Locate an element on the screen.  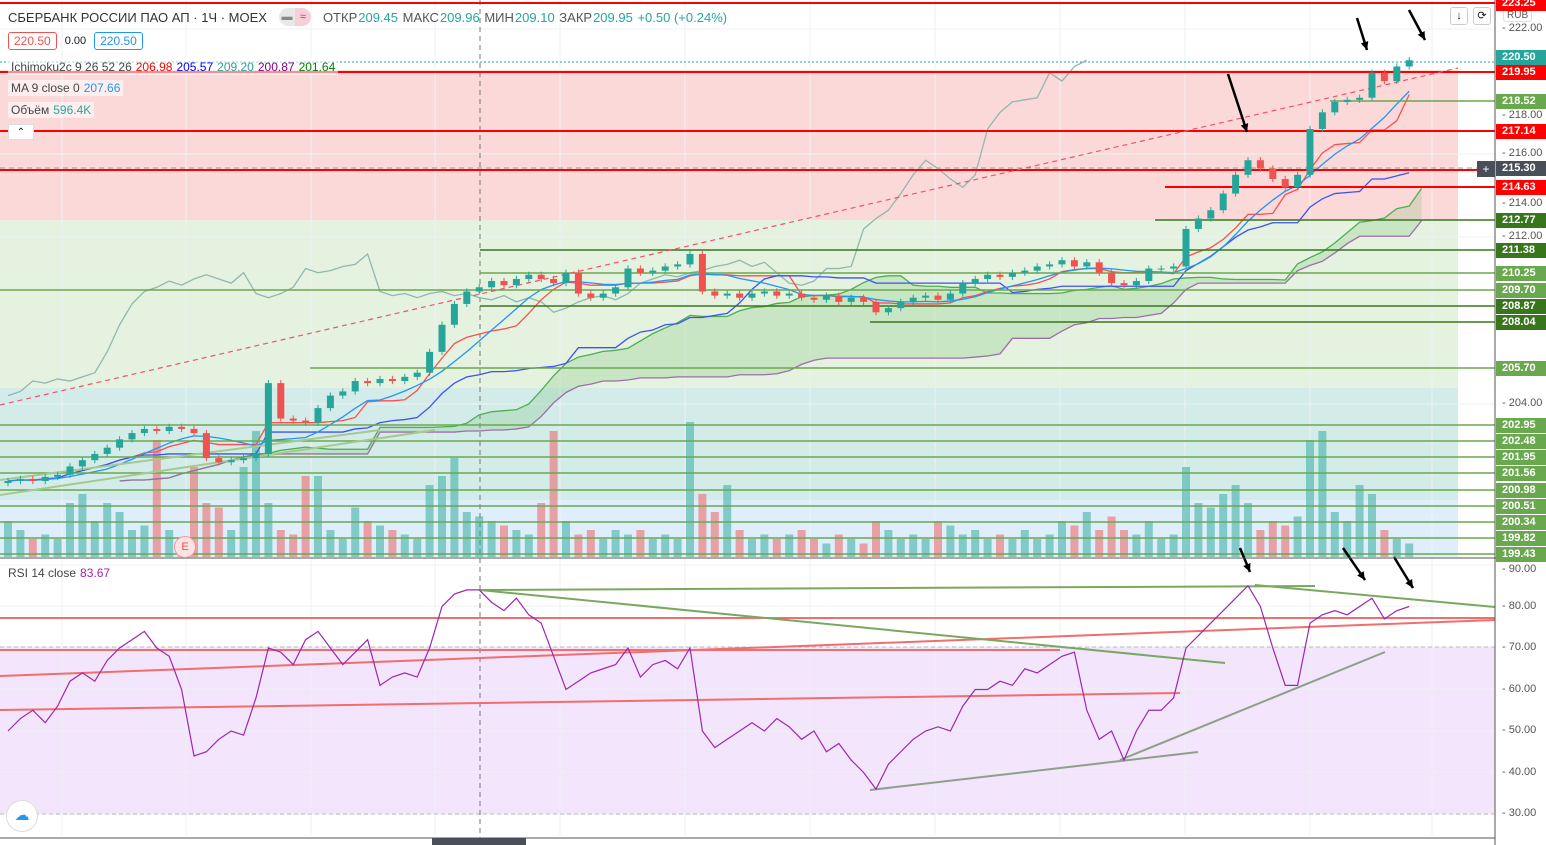
rsi-tick-label: - 90.00 is located at coordinates (1519, 569).